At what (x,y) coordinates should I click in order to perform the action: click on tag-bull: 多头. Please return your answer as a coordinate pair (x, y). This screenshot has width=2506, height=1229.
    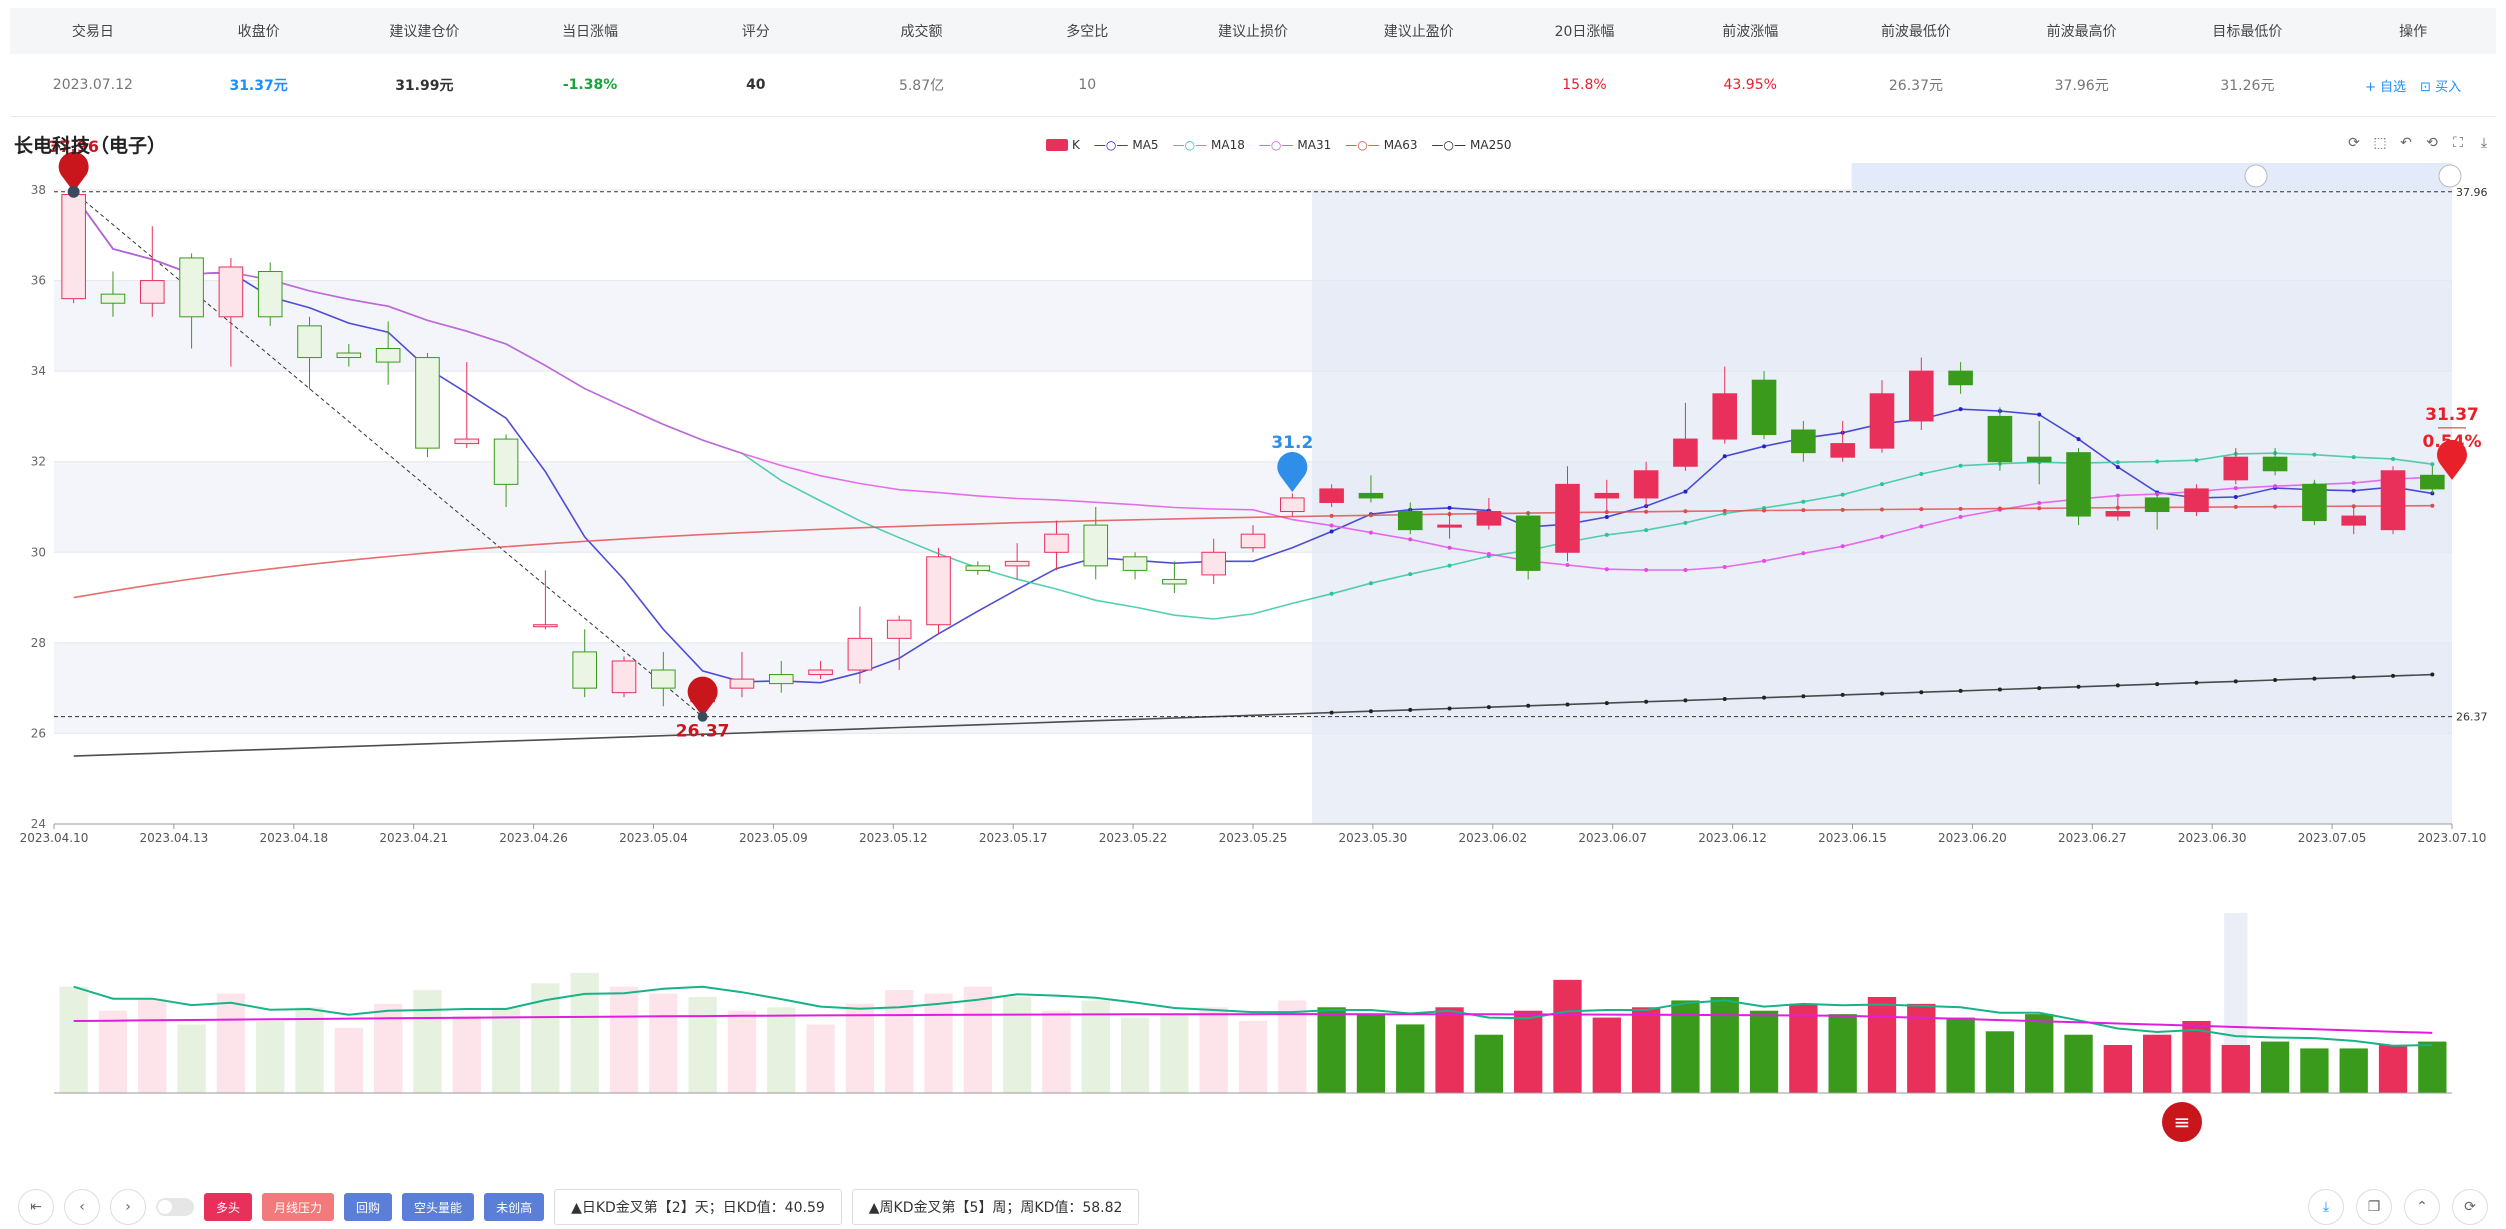
    Looking at the image, I should click on (228, 1207).